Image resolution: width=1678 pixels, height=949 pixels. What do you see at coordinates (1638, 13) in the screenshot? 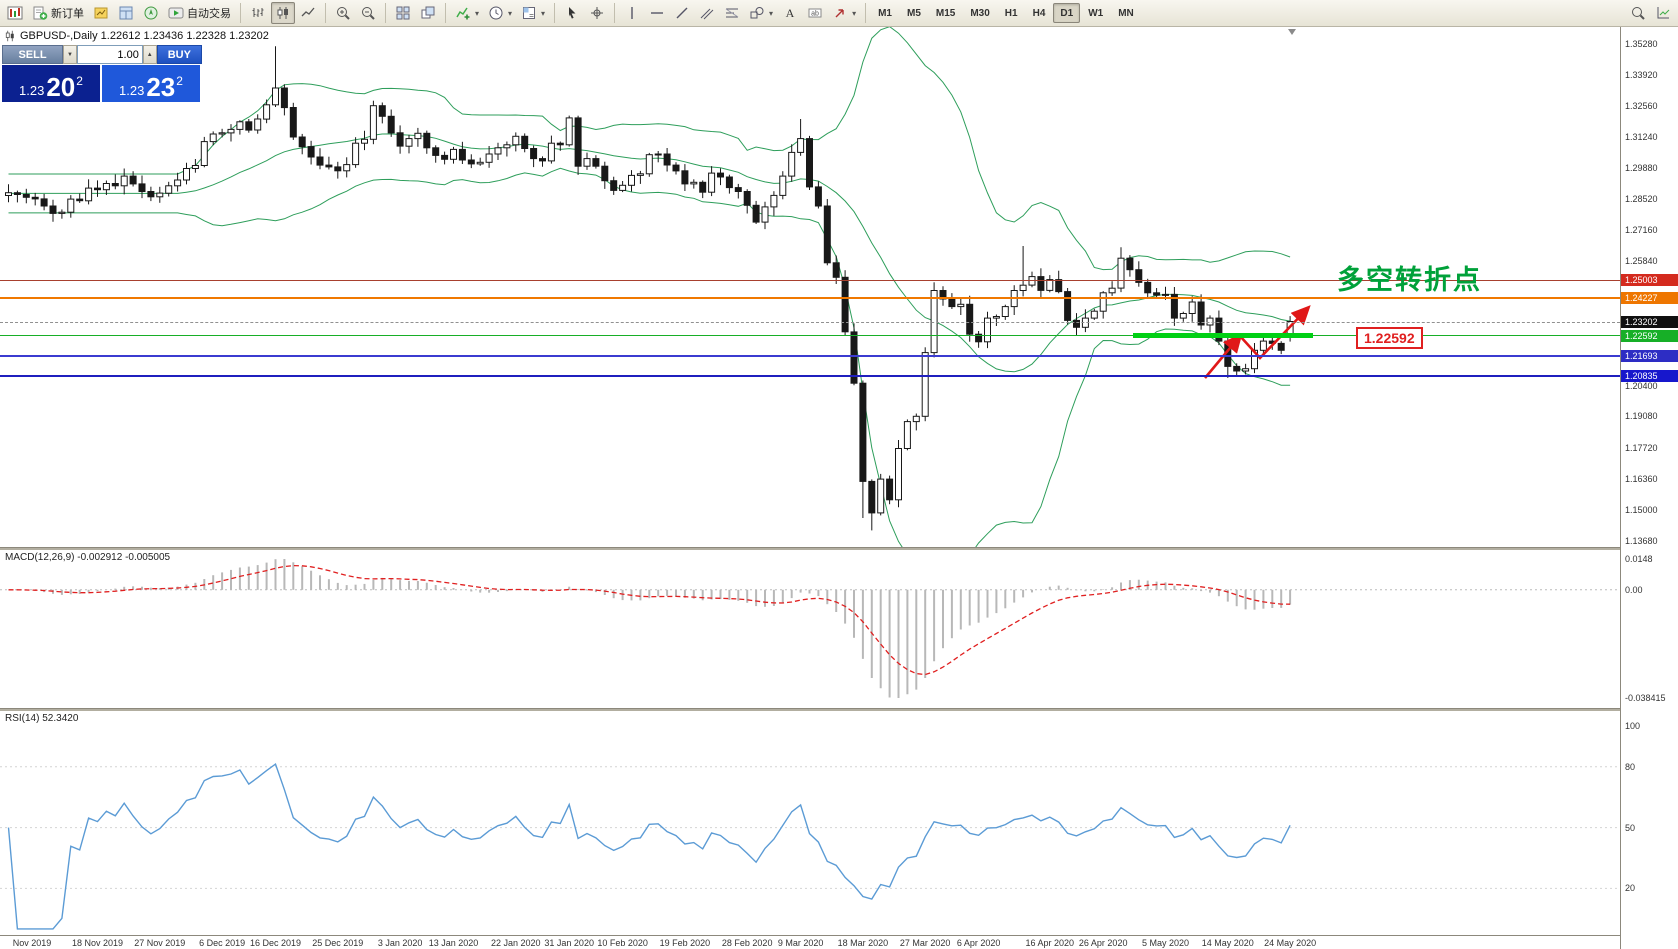
I see `search-icon` at bounding box center [1638, 13].